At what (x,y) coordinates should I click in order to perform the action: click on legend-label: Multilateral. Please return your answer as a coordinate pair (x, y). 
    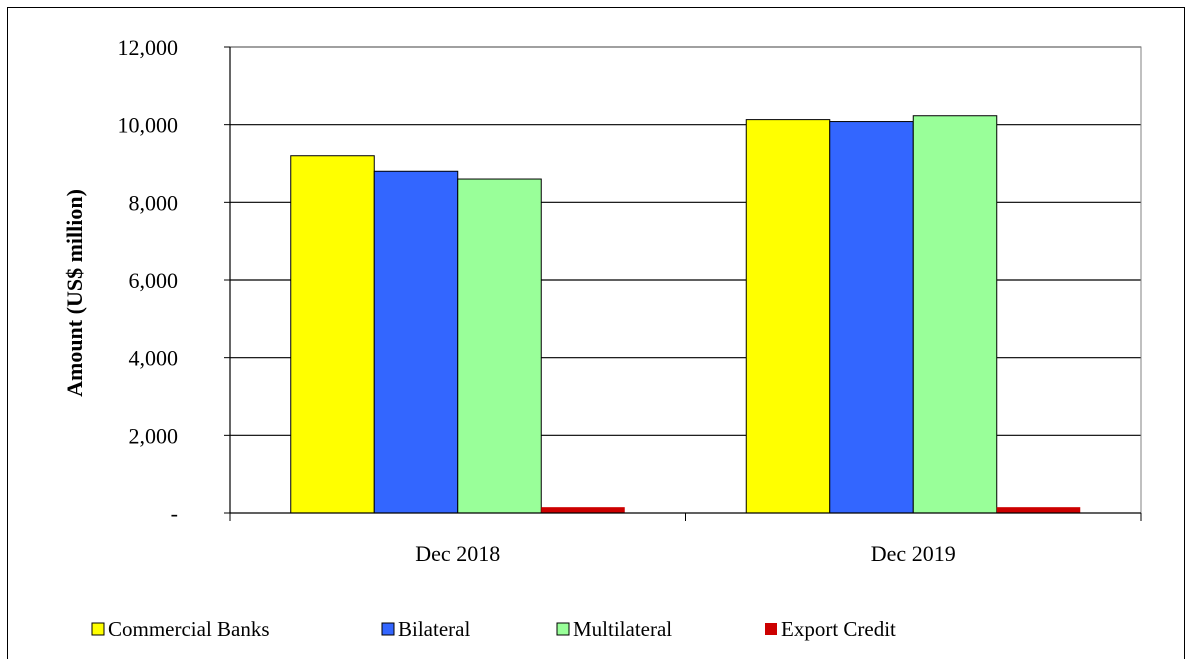
    Looking at the image, I should click on (622, 629).